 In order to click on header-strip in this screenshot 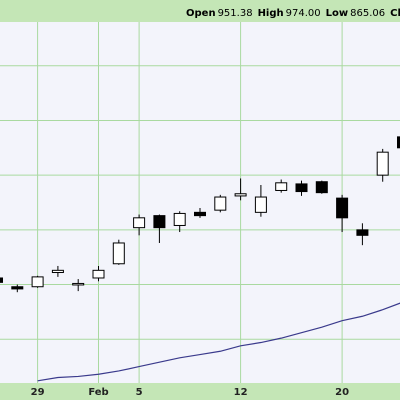, I will do `click(200, 11)`.